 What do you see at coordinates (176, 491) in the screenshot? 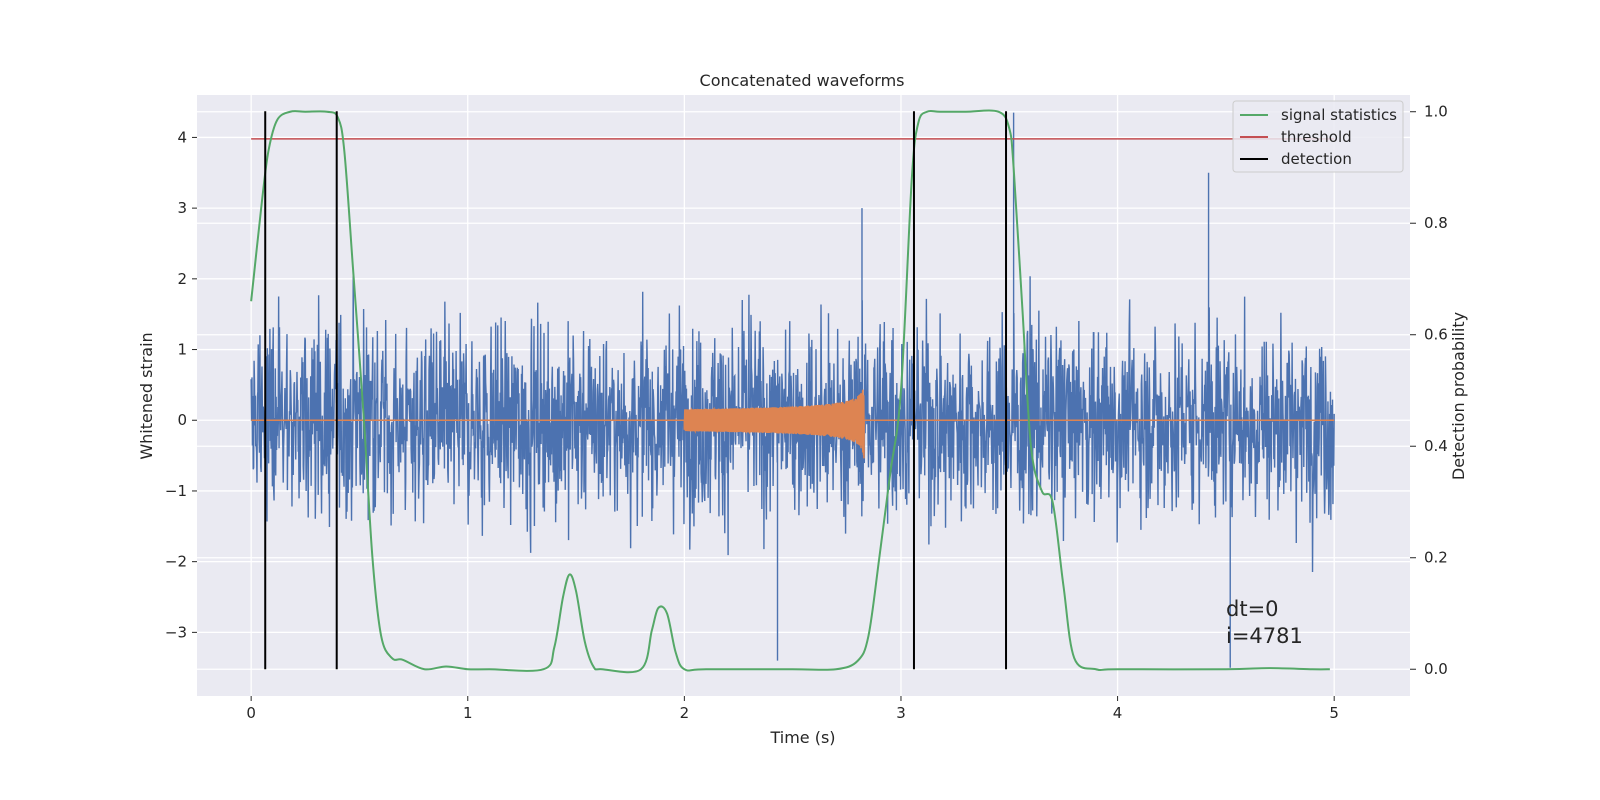
I see `y-tick-label-2: −1` at bounding box center [176, 491].